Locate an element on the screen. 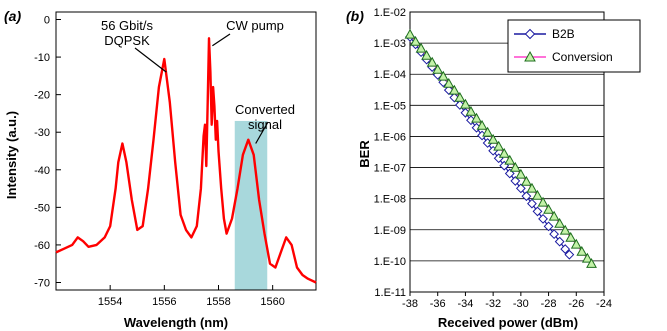 Image resolution: width=667 pixels, height=331 pixels. x-tick-label-b: -36 is located at coordinates (438, 304).